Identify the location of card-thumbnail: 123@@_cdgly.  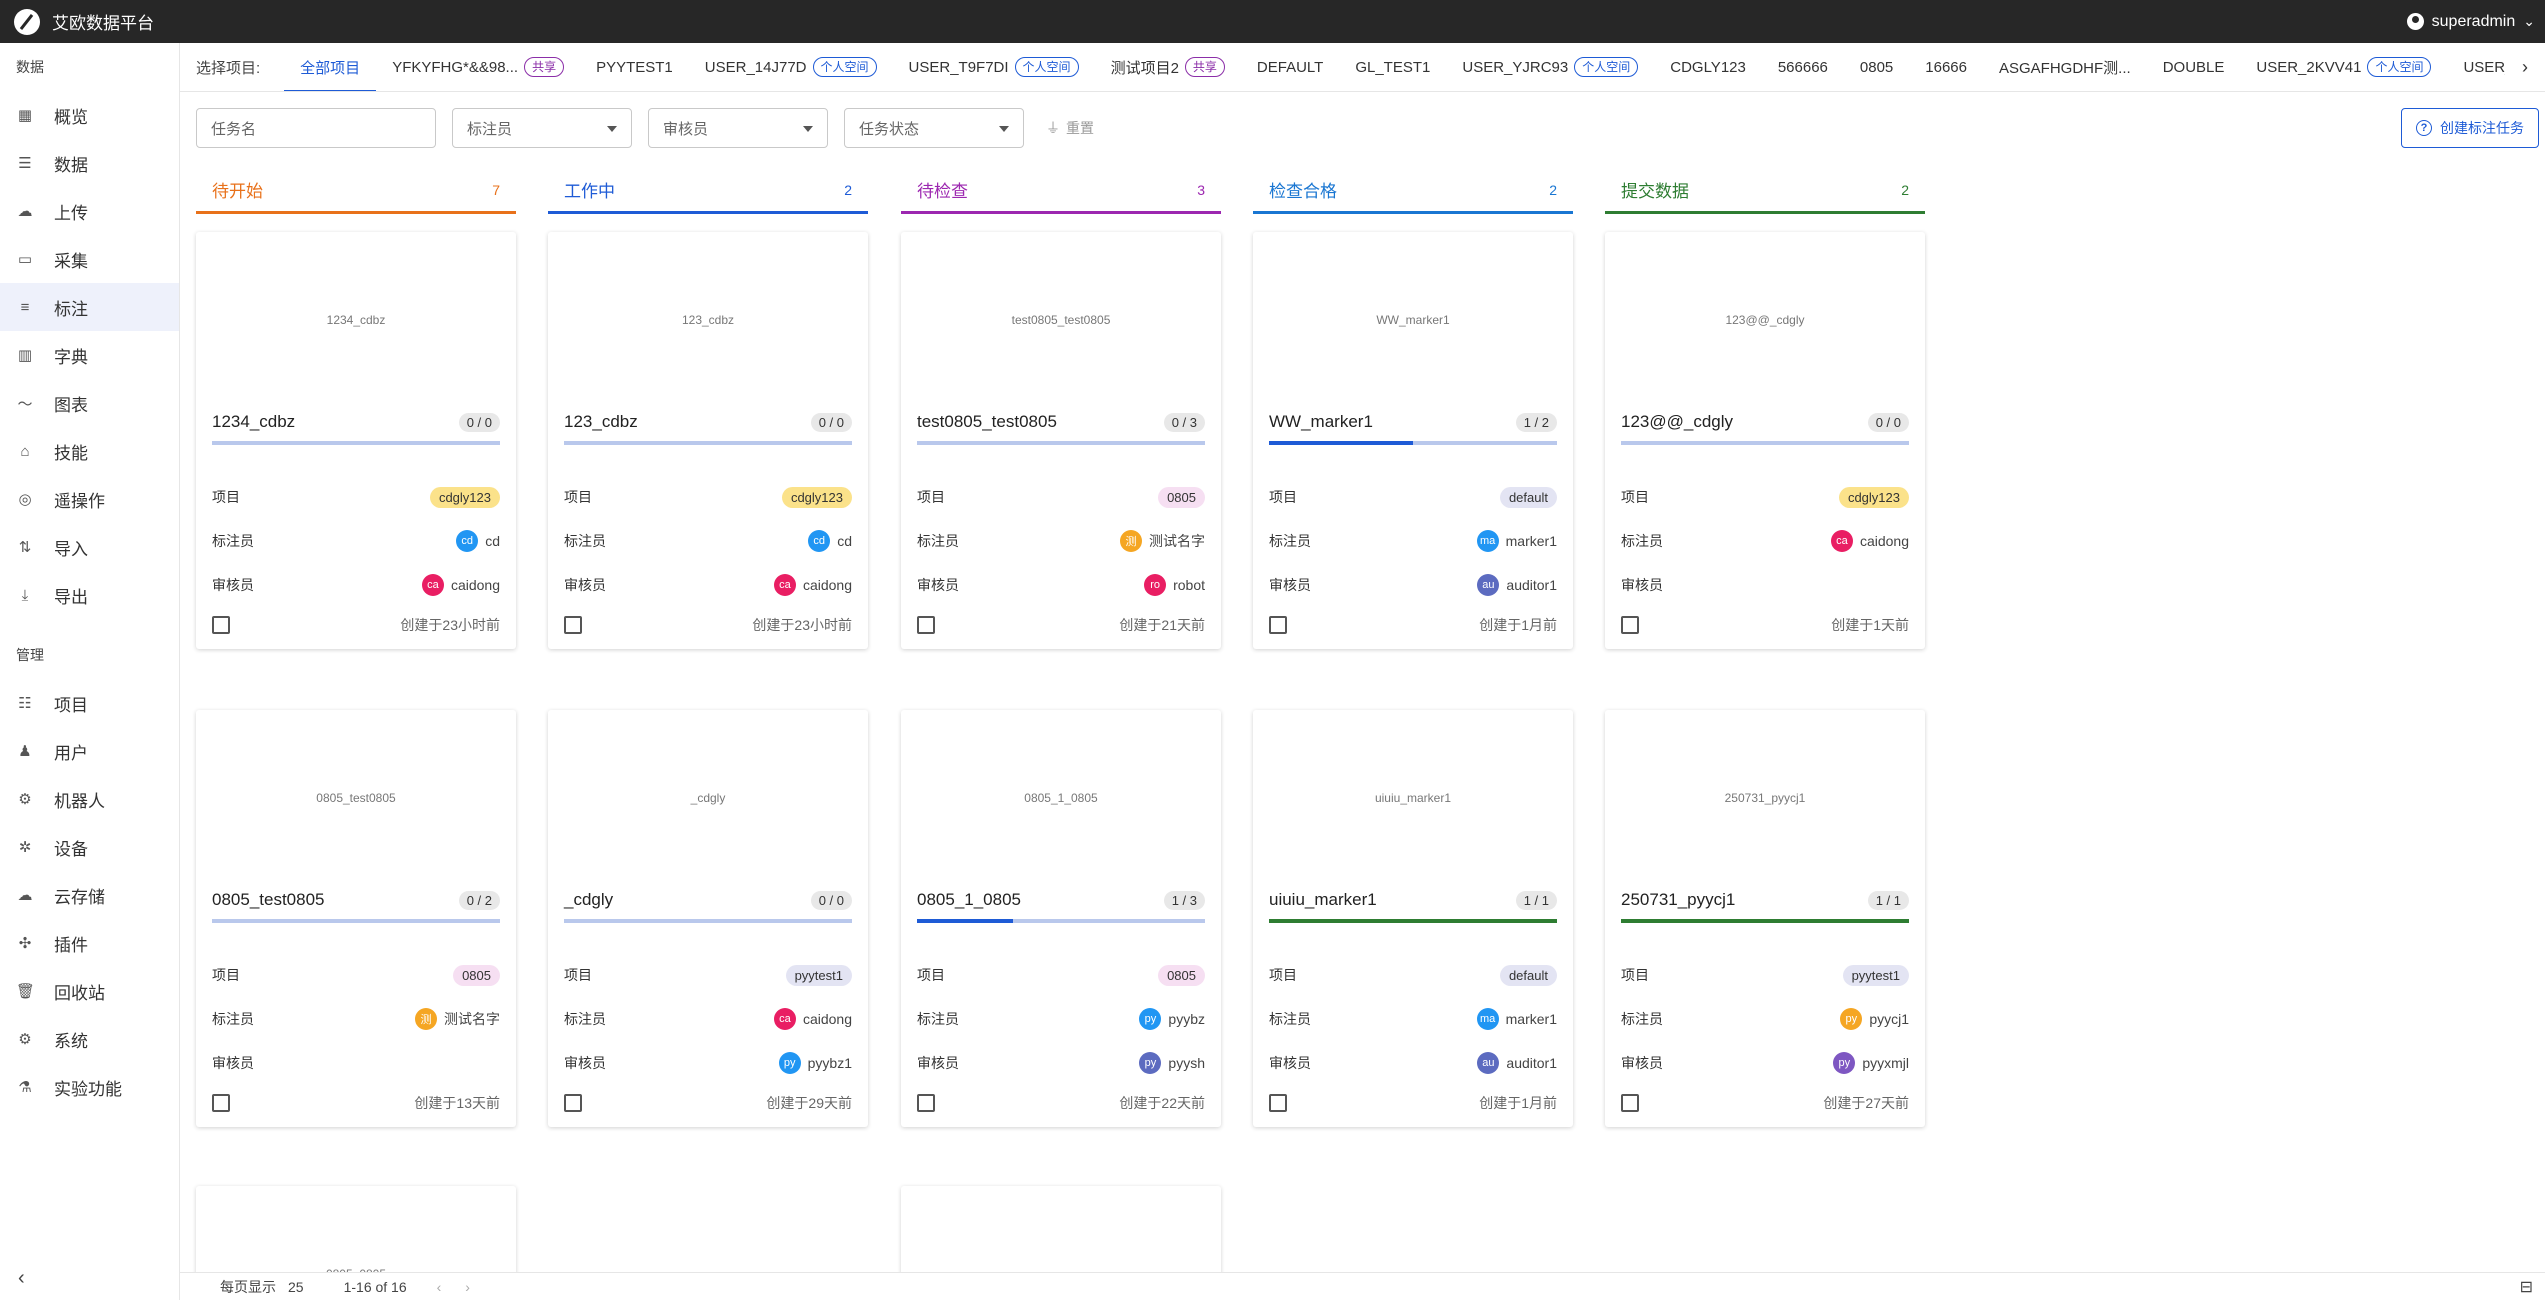
(1765, 319).